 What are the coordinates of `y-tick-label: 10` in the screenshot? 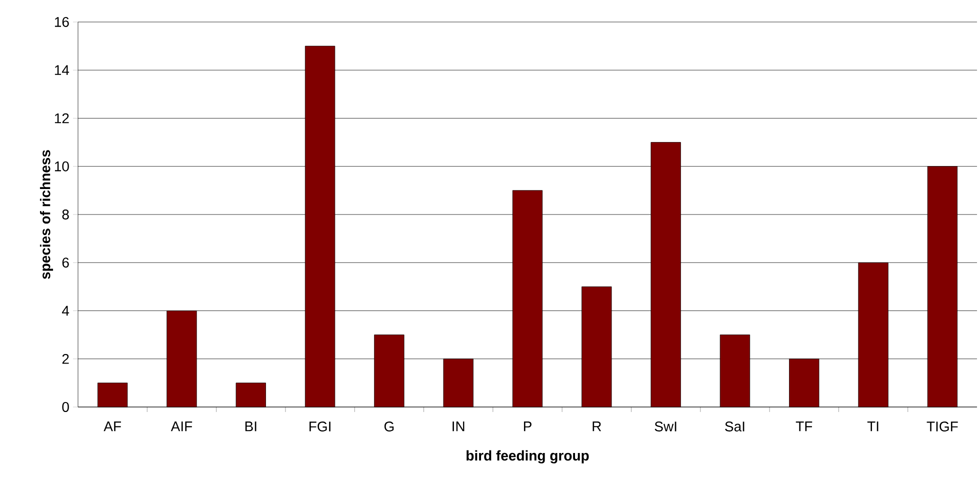 It's located at (61, 166).